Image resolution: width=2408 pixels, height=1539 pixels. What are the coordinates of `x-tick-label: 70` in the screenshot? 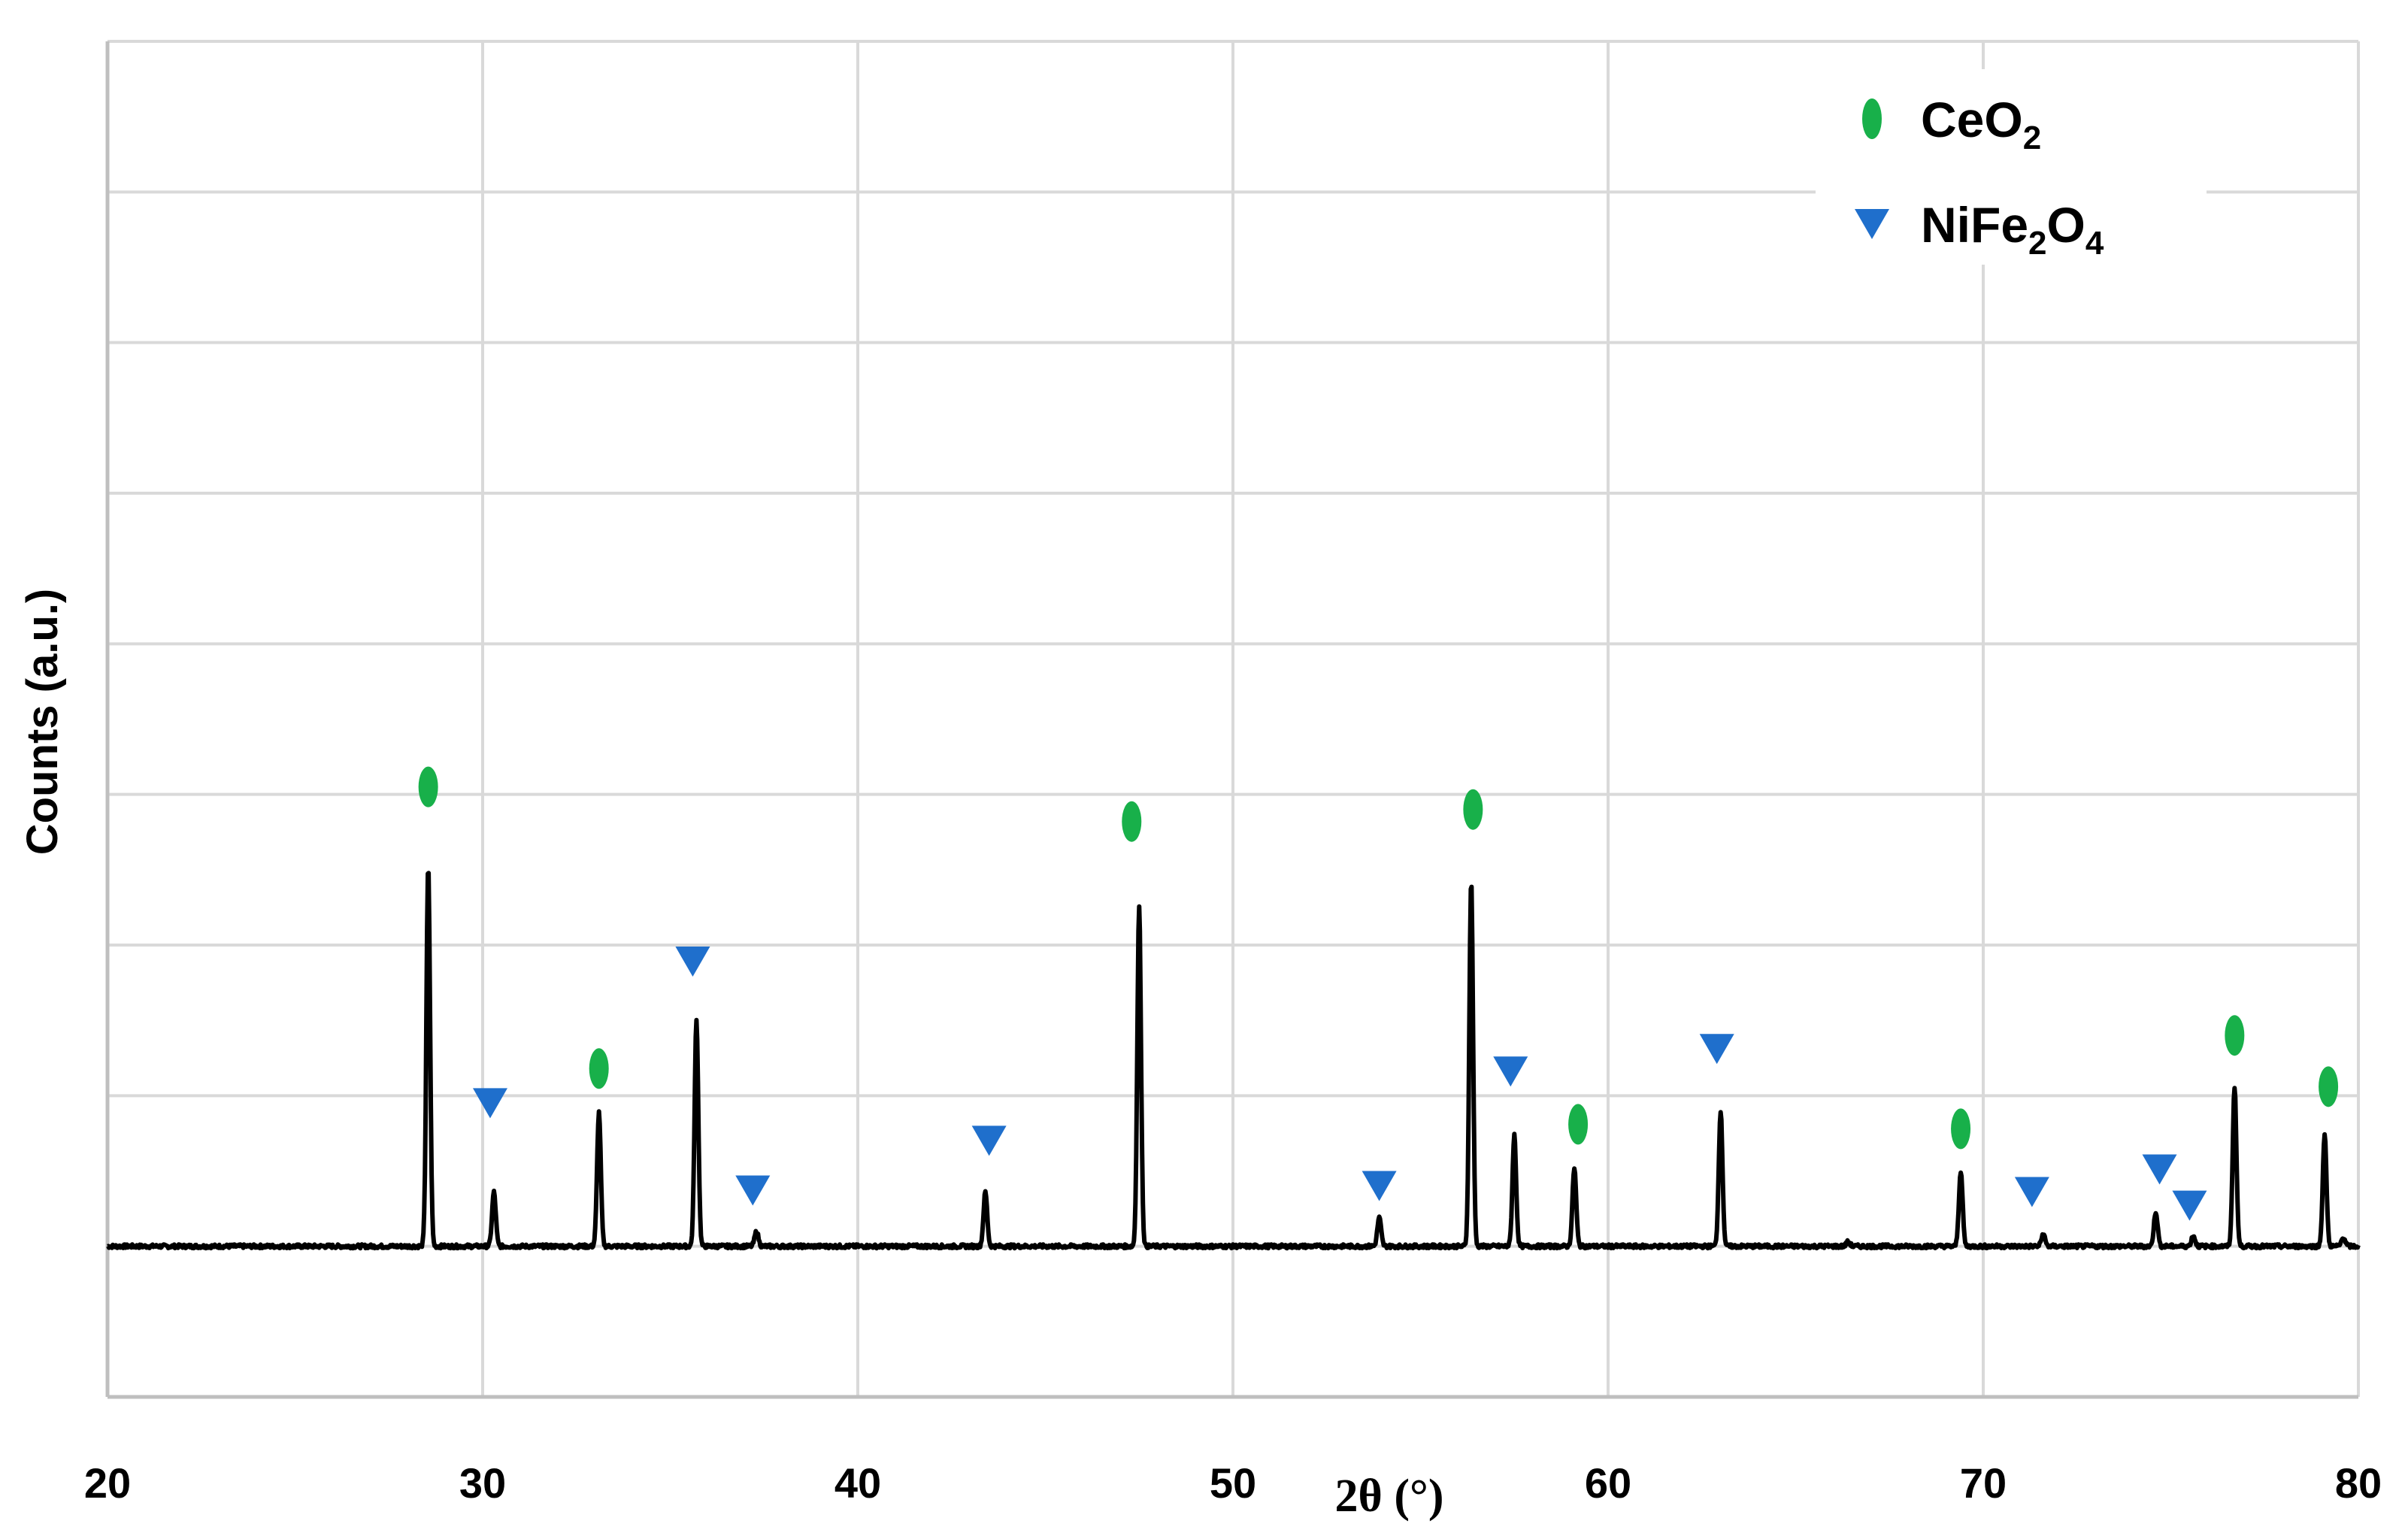 It's located at (1984, 1483).